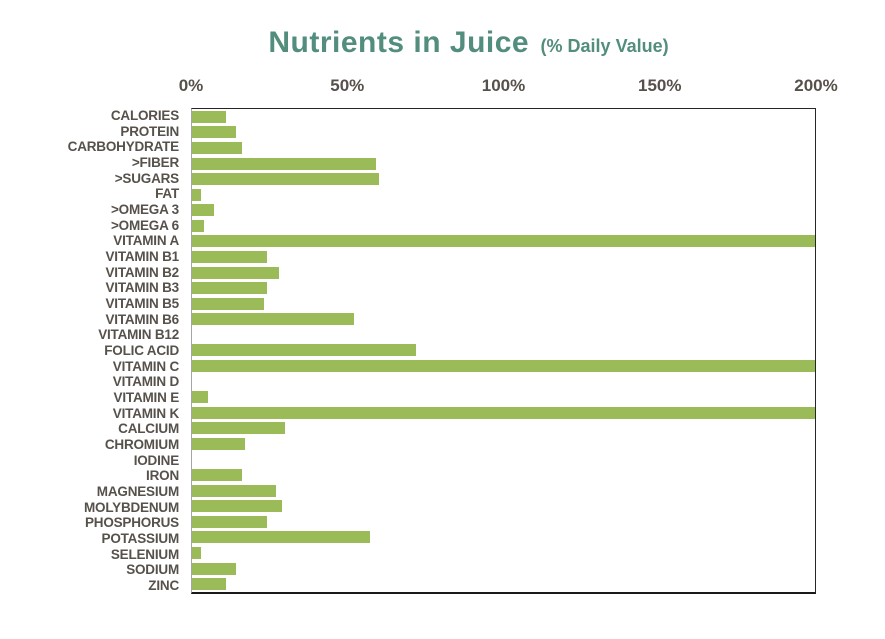  Describe the element at coordinates (142, 319) in the screenshot. I see `category-label: VITAMIN B6` at that location.